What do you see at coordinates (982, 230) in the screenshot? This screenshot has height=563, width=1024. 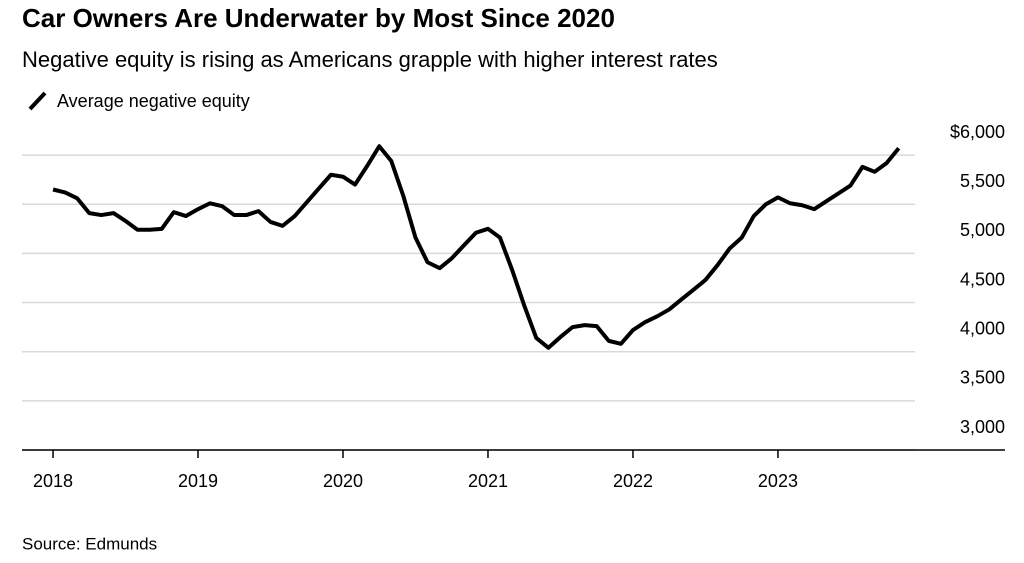 I see `y-tick-label: 5,000` at bounding box center [982, 230].